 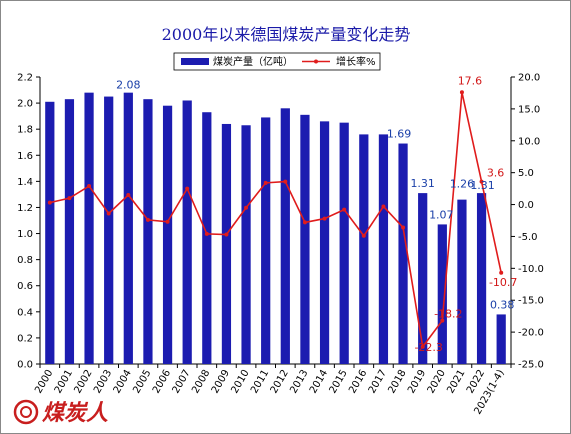 What do you see at coordinates (531, 301) in the screenshot?
I see `right-tick-label: -15.0` at bounding box center [531, 301].